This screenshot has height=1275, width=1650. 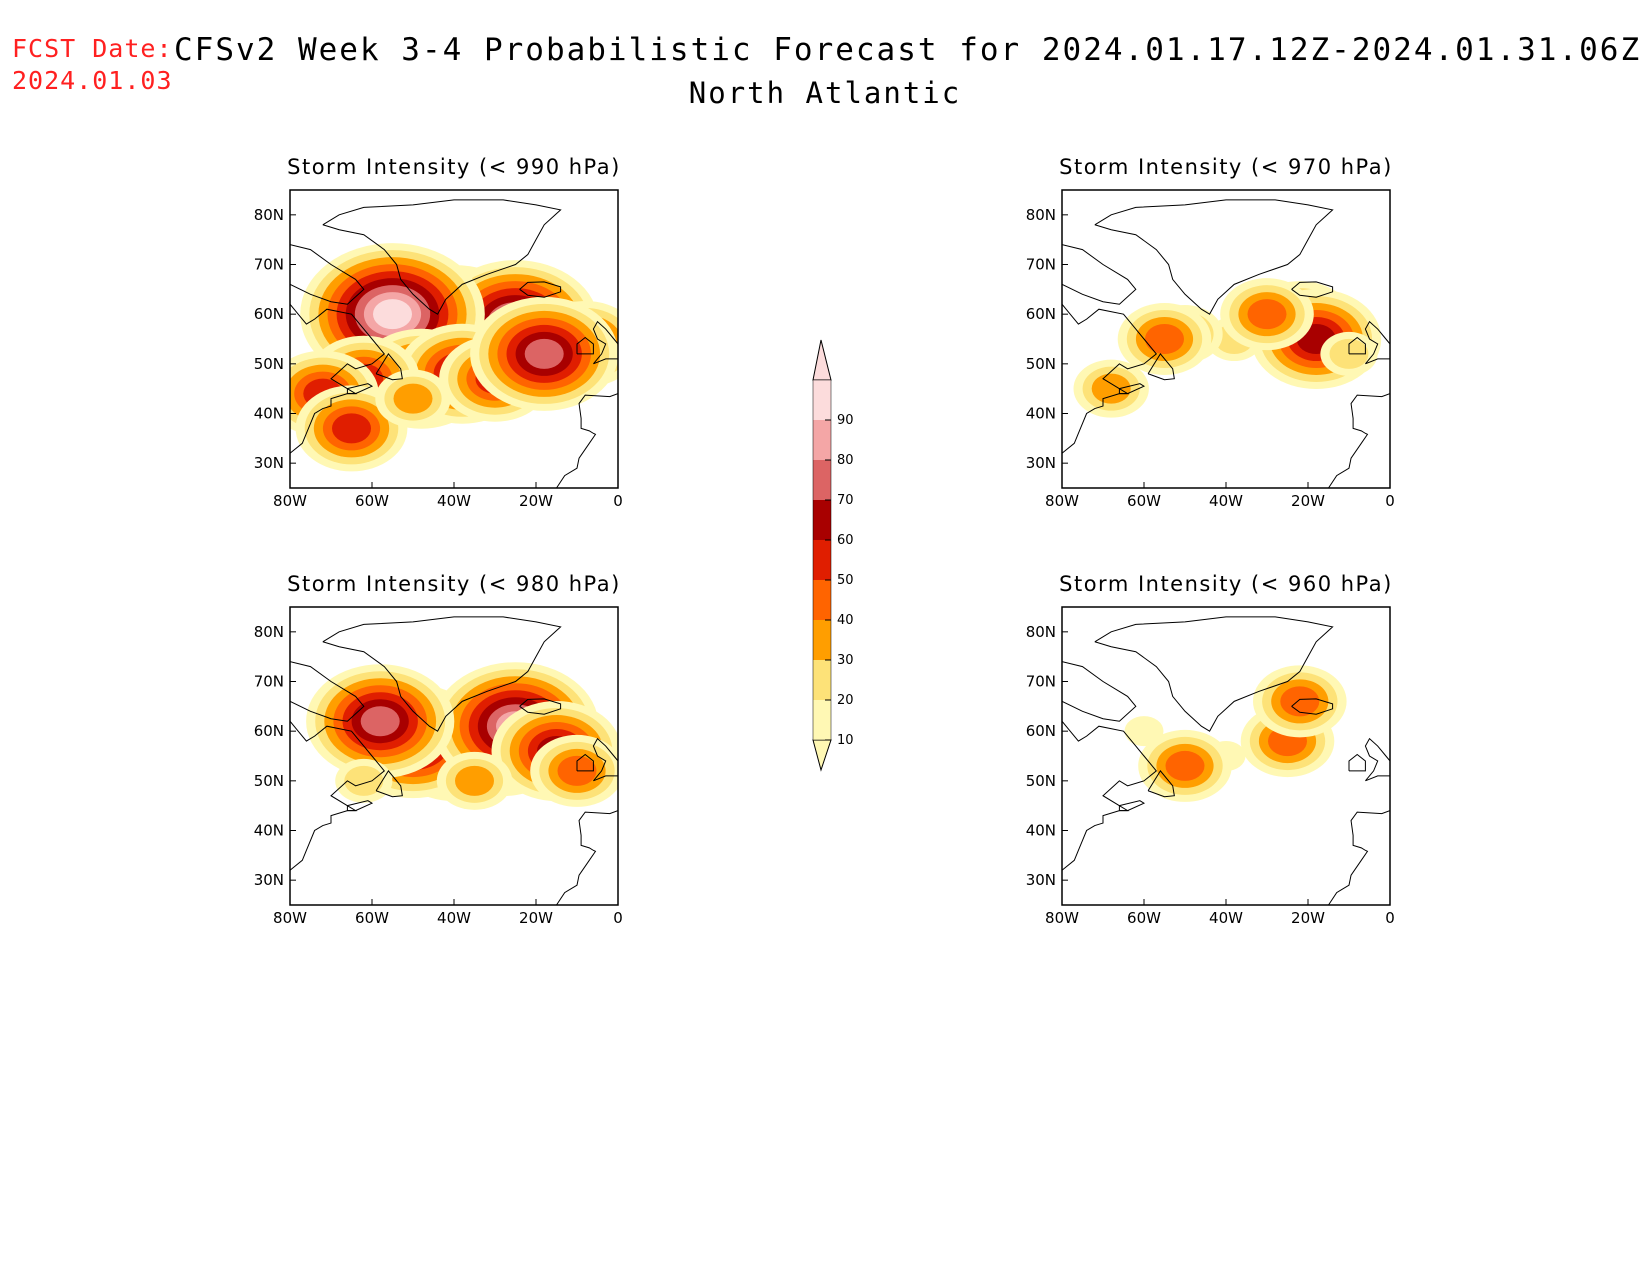 What do you see at coordinates (825, 93) in the screenshot?
I see `region-subtitle: North Atlantic` at bounding box center [825, 93].